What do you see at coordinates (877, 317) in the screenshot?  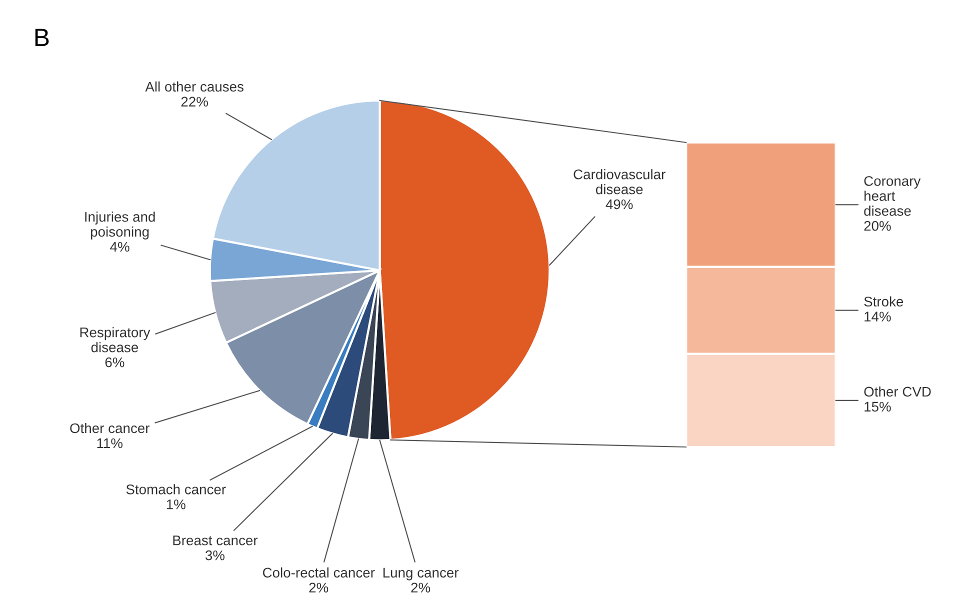 I see `data-label: 14%` at bounding box center [877, 317].